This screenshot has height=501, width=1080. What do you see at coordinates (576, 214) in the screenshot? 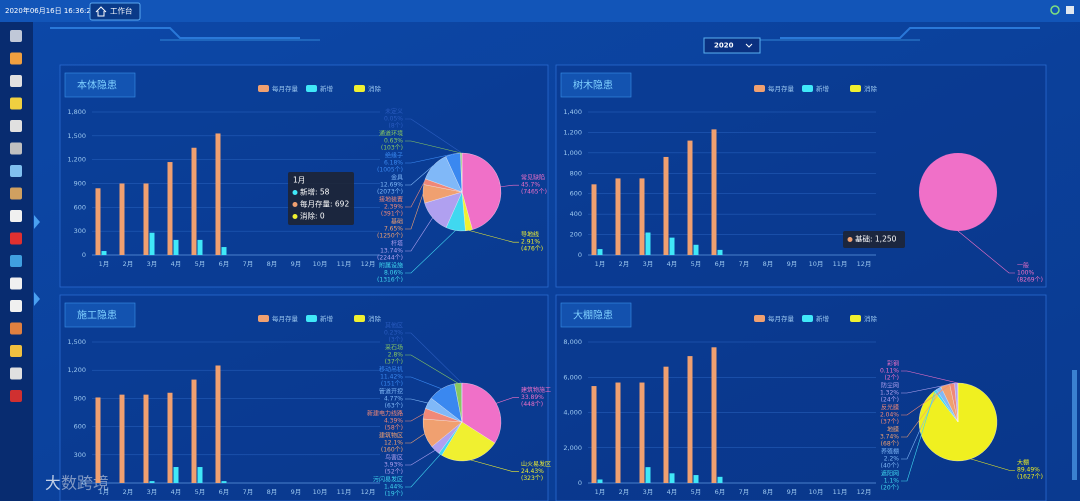
I see `y-tick-label: 400` at bounding box center [576, 214].